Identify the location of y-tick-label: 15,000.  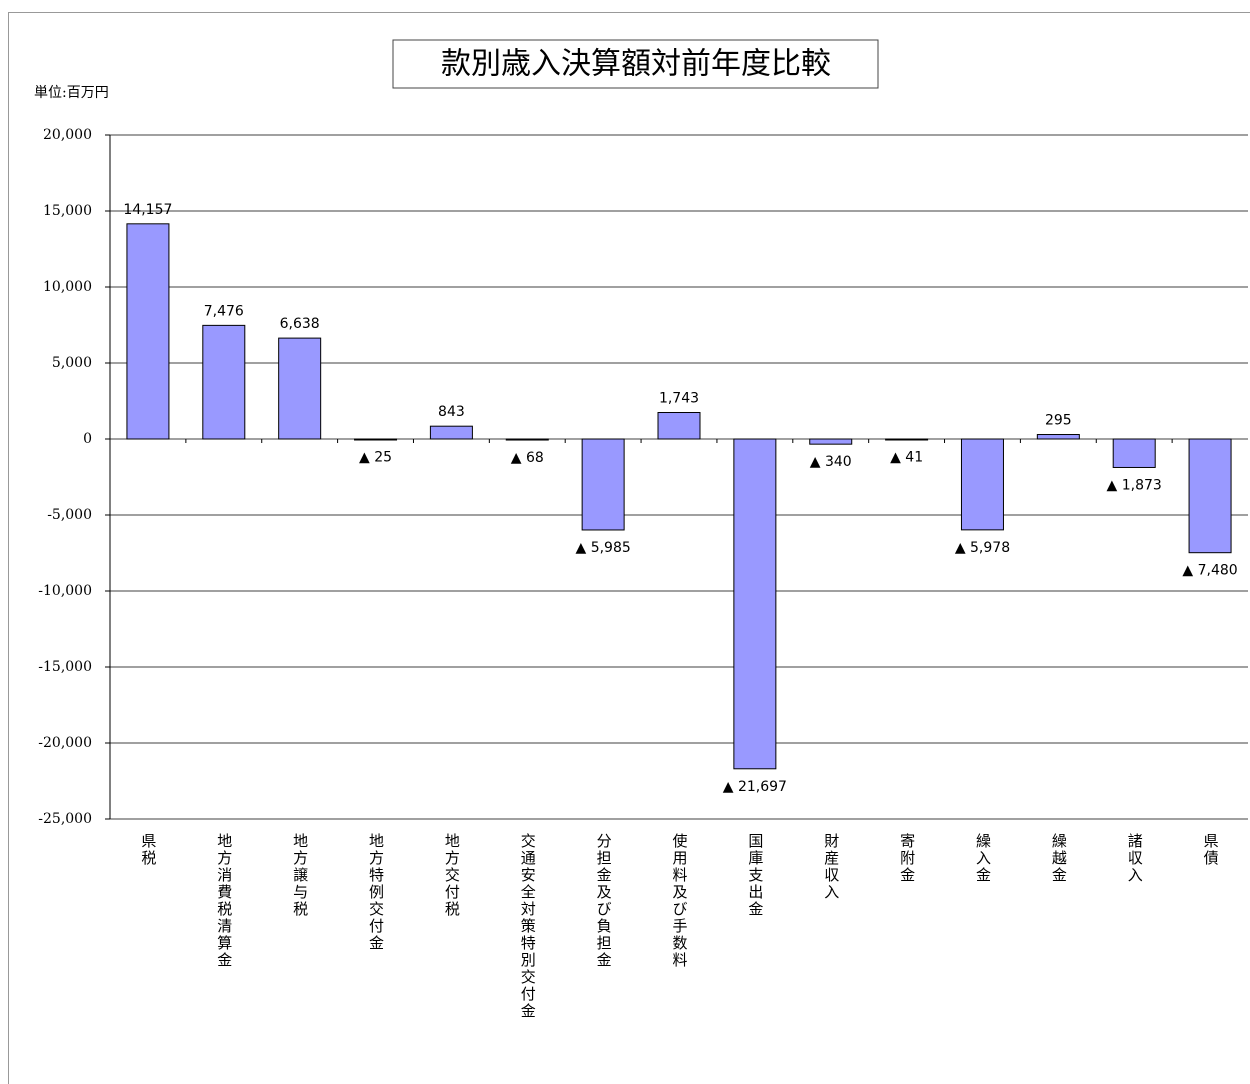
(67, 211).